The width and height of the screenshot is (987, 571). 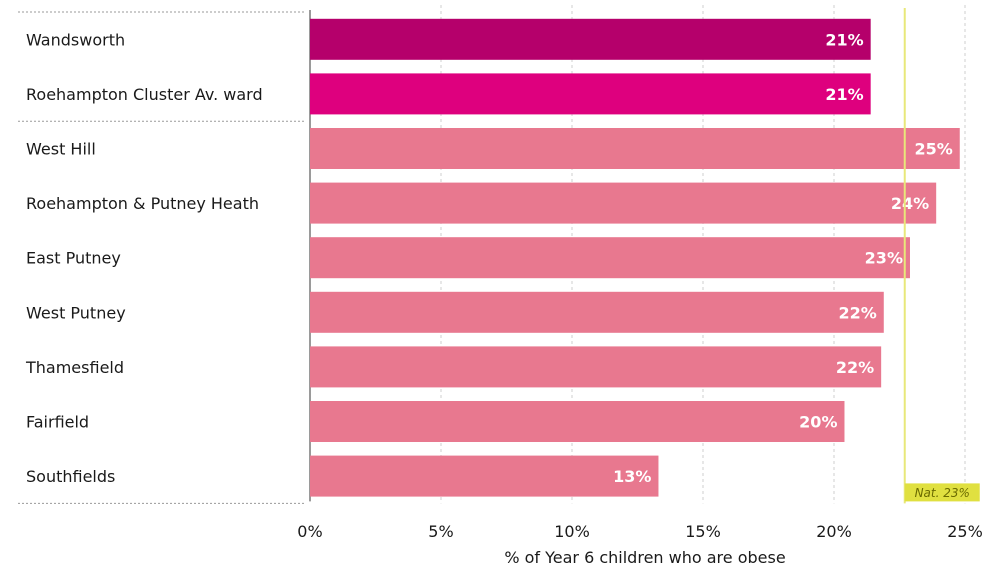 What do you see at coordinates (632, 476) in the screenshot?
I see `data-label: 13%` at bounding box center [632, 476].